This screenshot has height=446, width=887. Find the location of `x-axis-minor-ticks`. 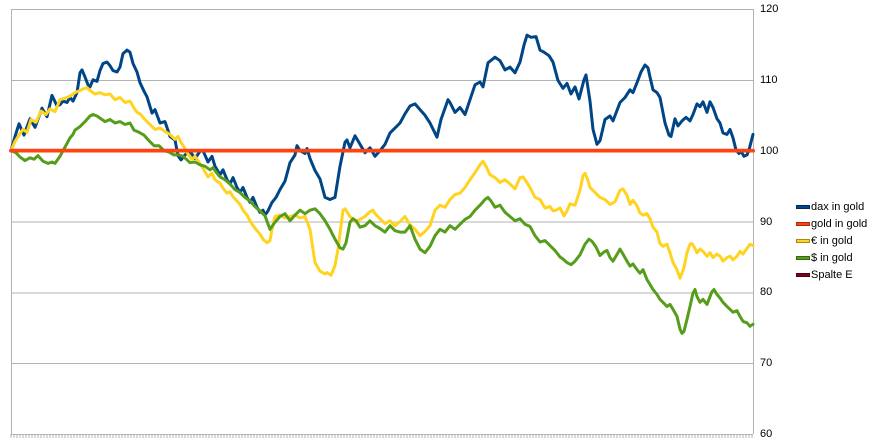

x-axis-minor-ticks is located at coordinates (381, 436).